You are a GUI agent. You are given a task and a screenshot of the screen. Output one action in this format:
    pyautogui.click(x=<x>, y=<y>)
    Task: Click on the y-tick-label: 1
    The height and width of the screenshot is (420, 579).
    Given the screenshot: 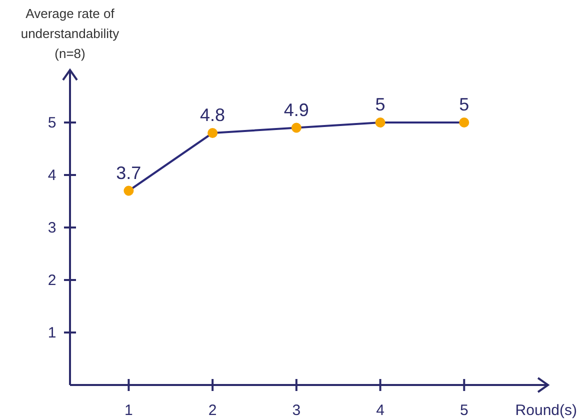 What is the action you would take?
    pyautogui.click(x=52, y=333)
    